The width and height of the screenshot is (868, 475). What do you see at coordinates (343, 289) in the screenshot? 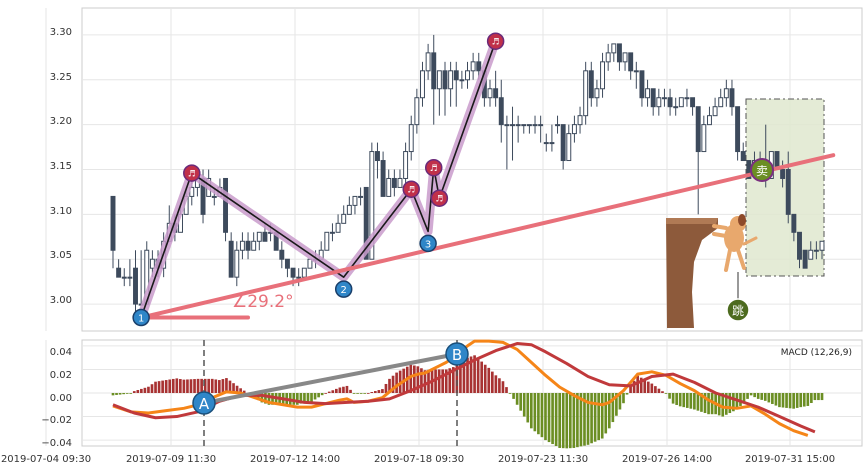
I see `wave-low-marker` at bounding box center [343, 289].